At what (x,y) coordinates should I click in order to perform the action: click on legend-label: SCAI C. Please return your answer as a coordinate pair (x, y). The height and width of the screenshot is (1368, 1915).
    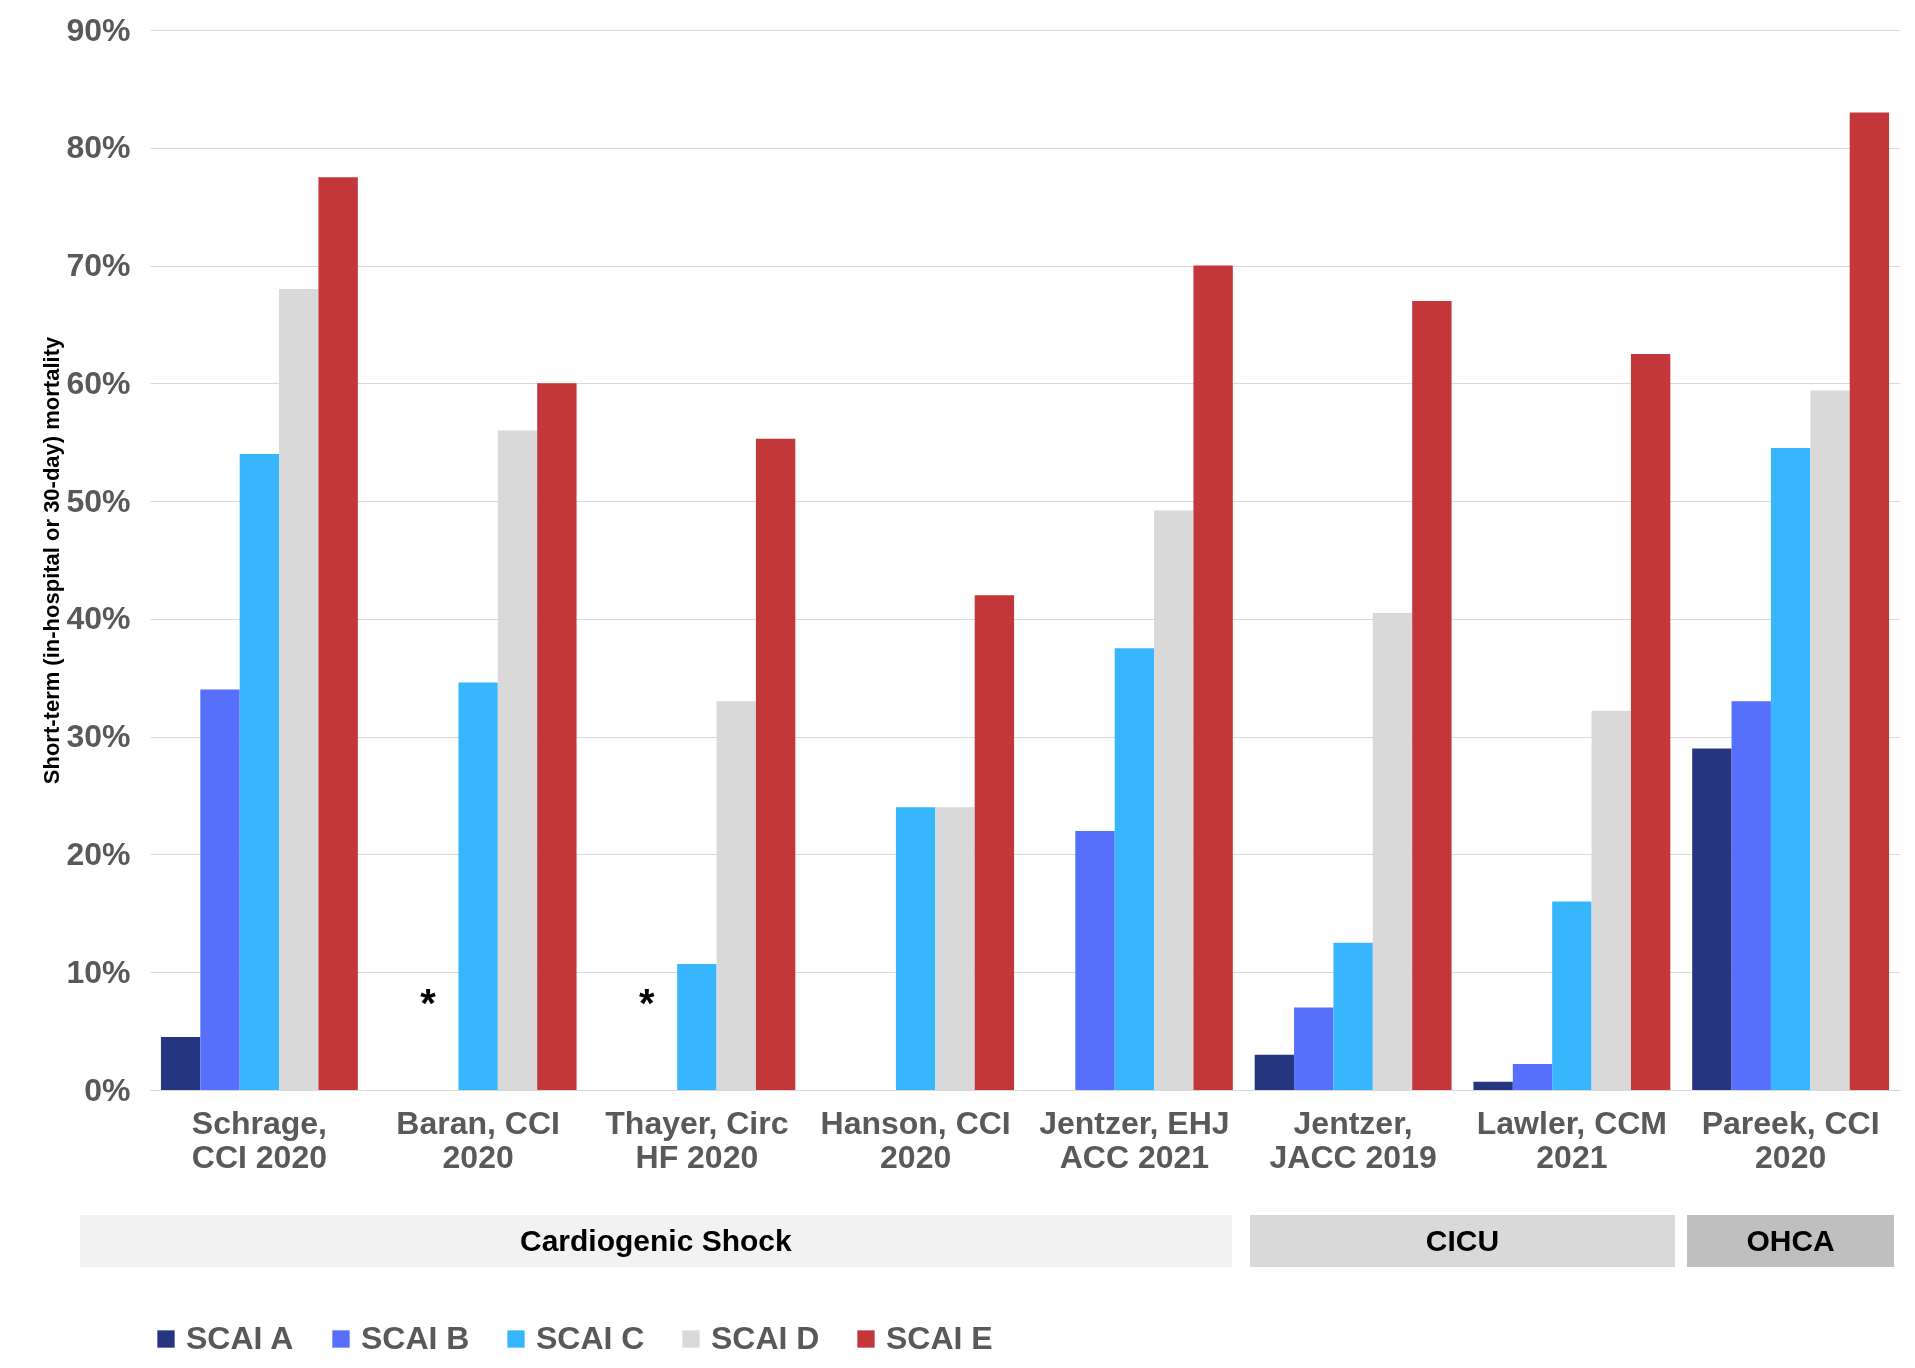
    Looking at the image, I should click on (590, 1338).